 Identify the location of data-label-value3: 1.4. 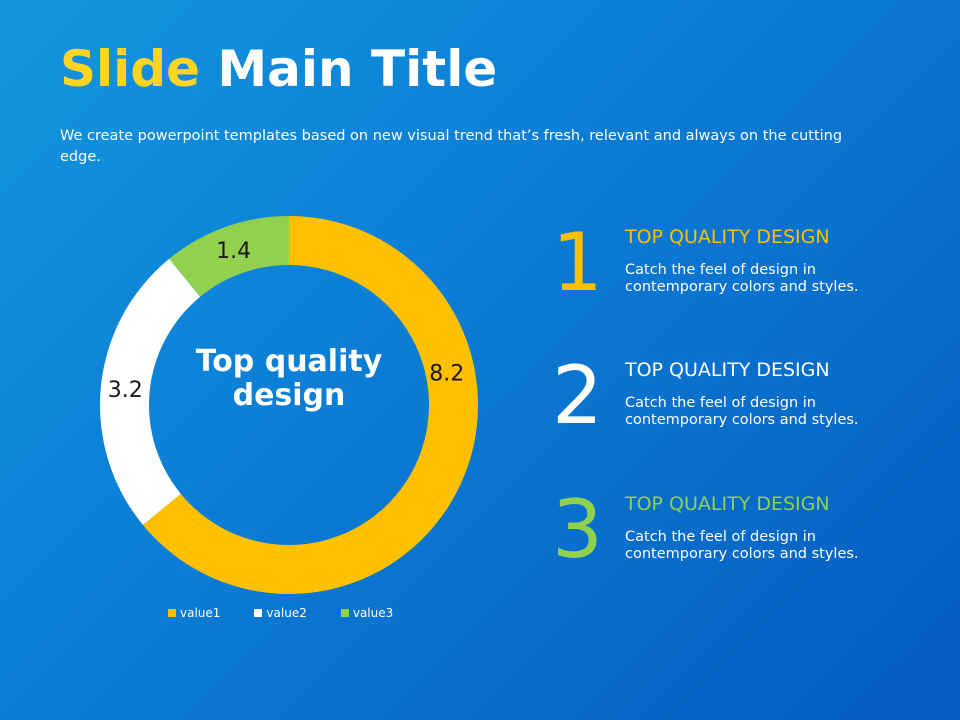
(233, 251).